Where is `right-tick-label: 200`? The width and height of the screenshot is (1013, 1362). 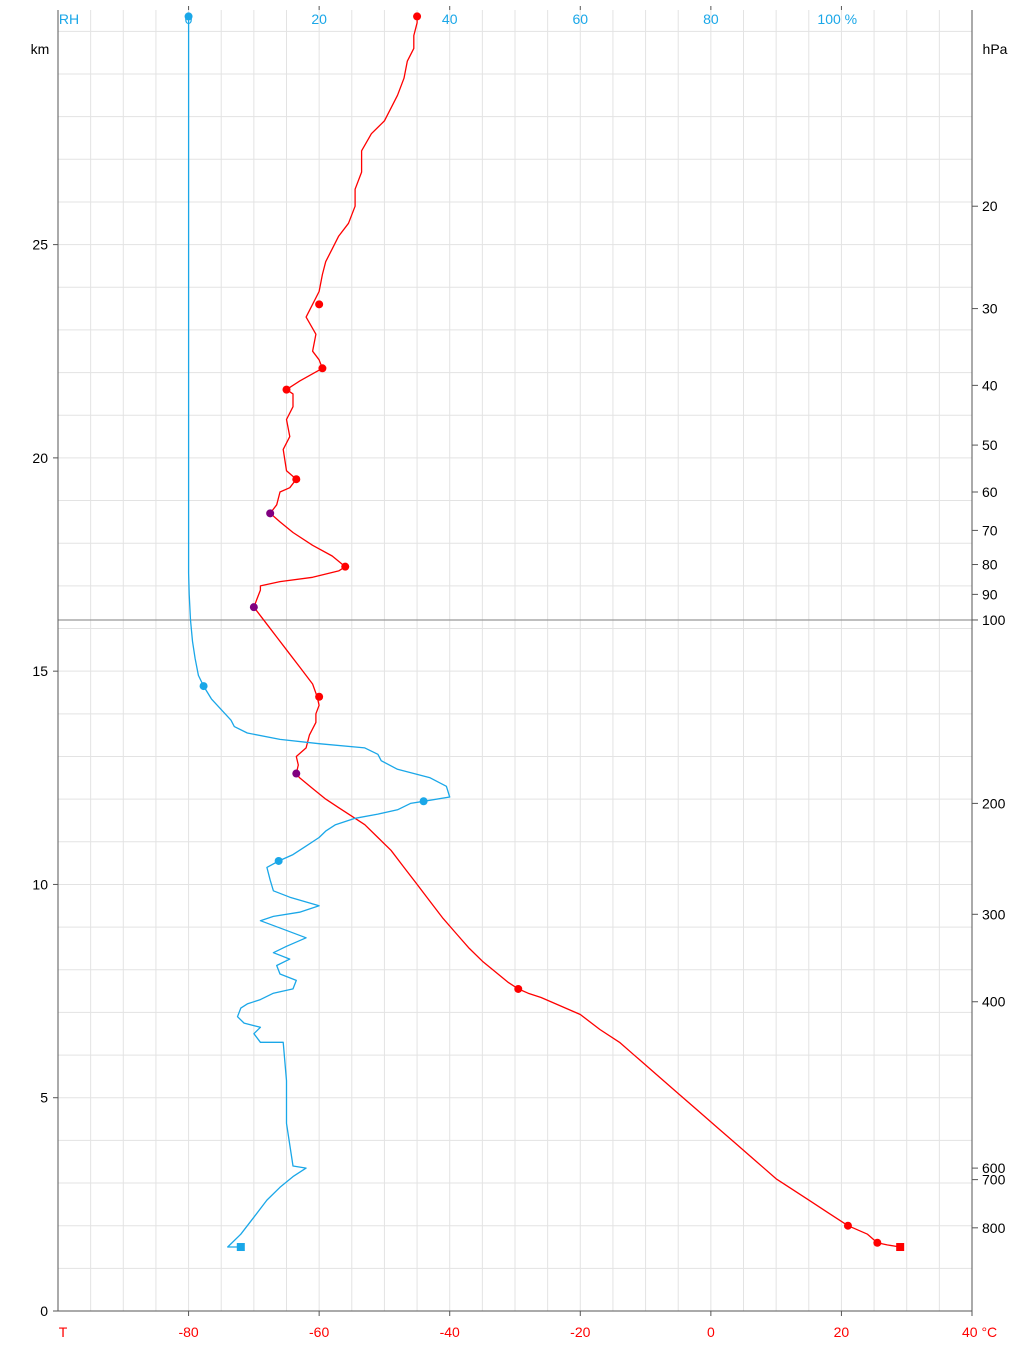
right-tick-label: 200 is located at coordinates (994, 803).